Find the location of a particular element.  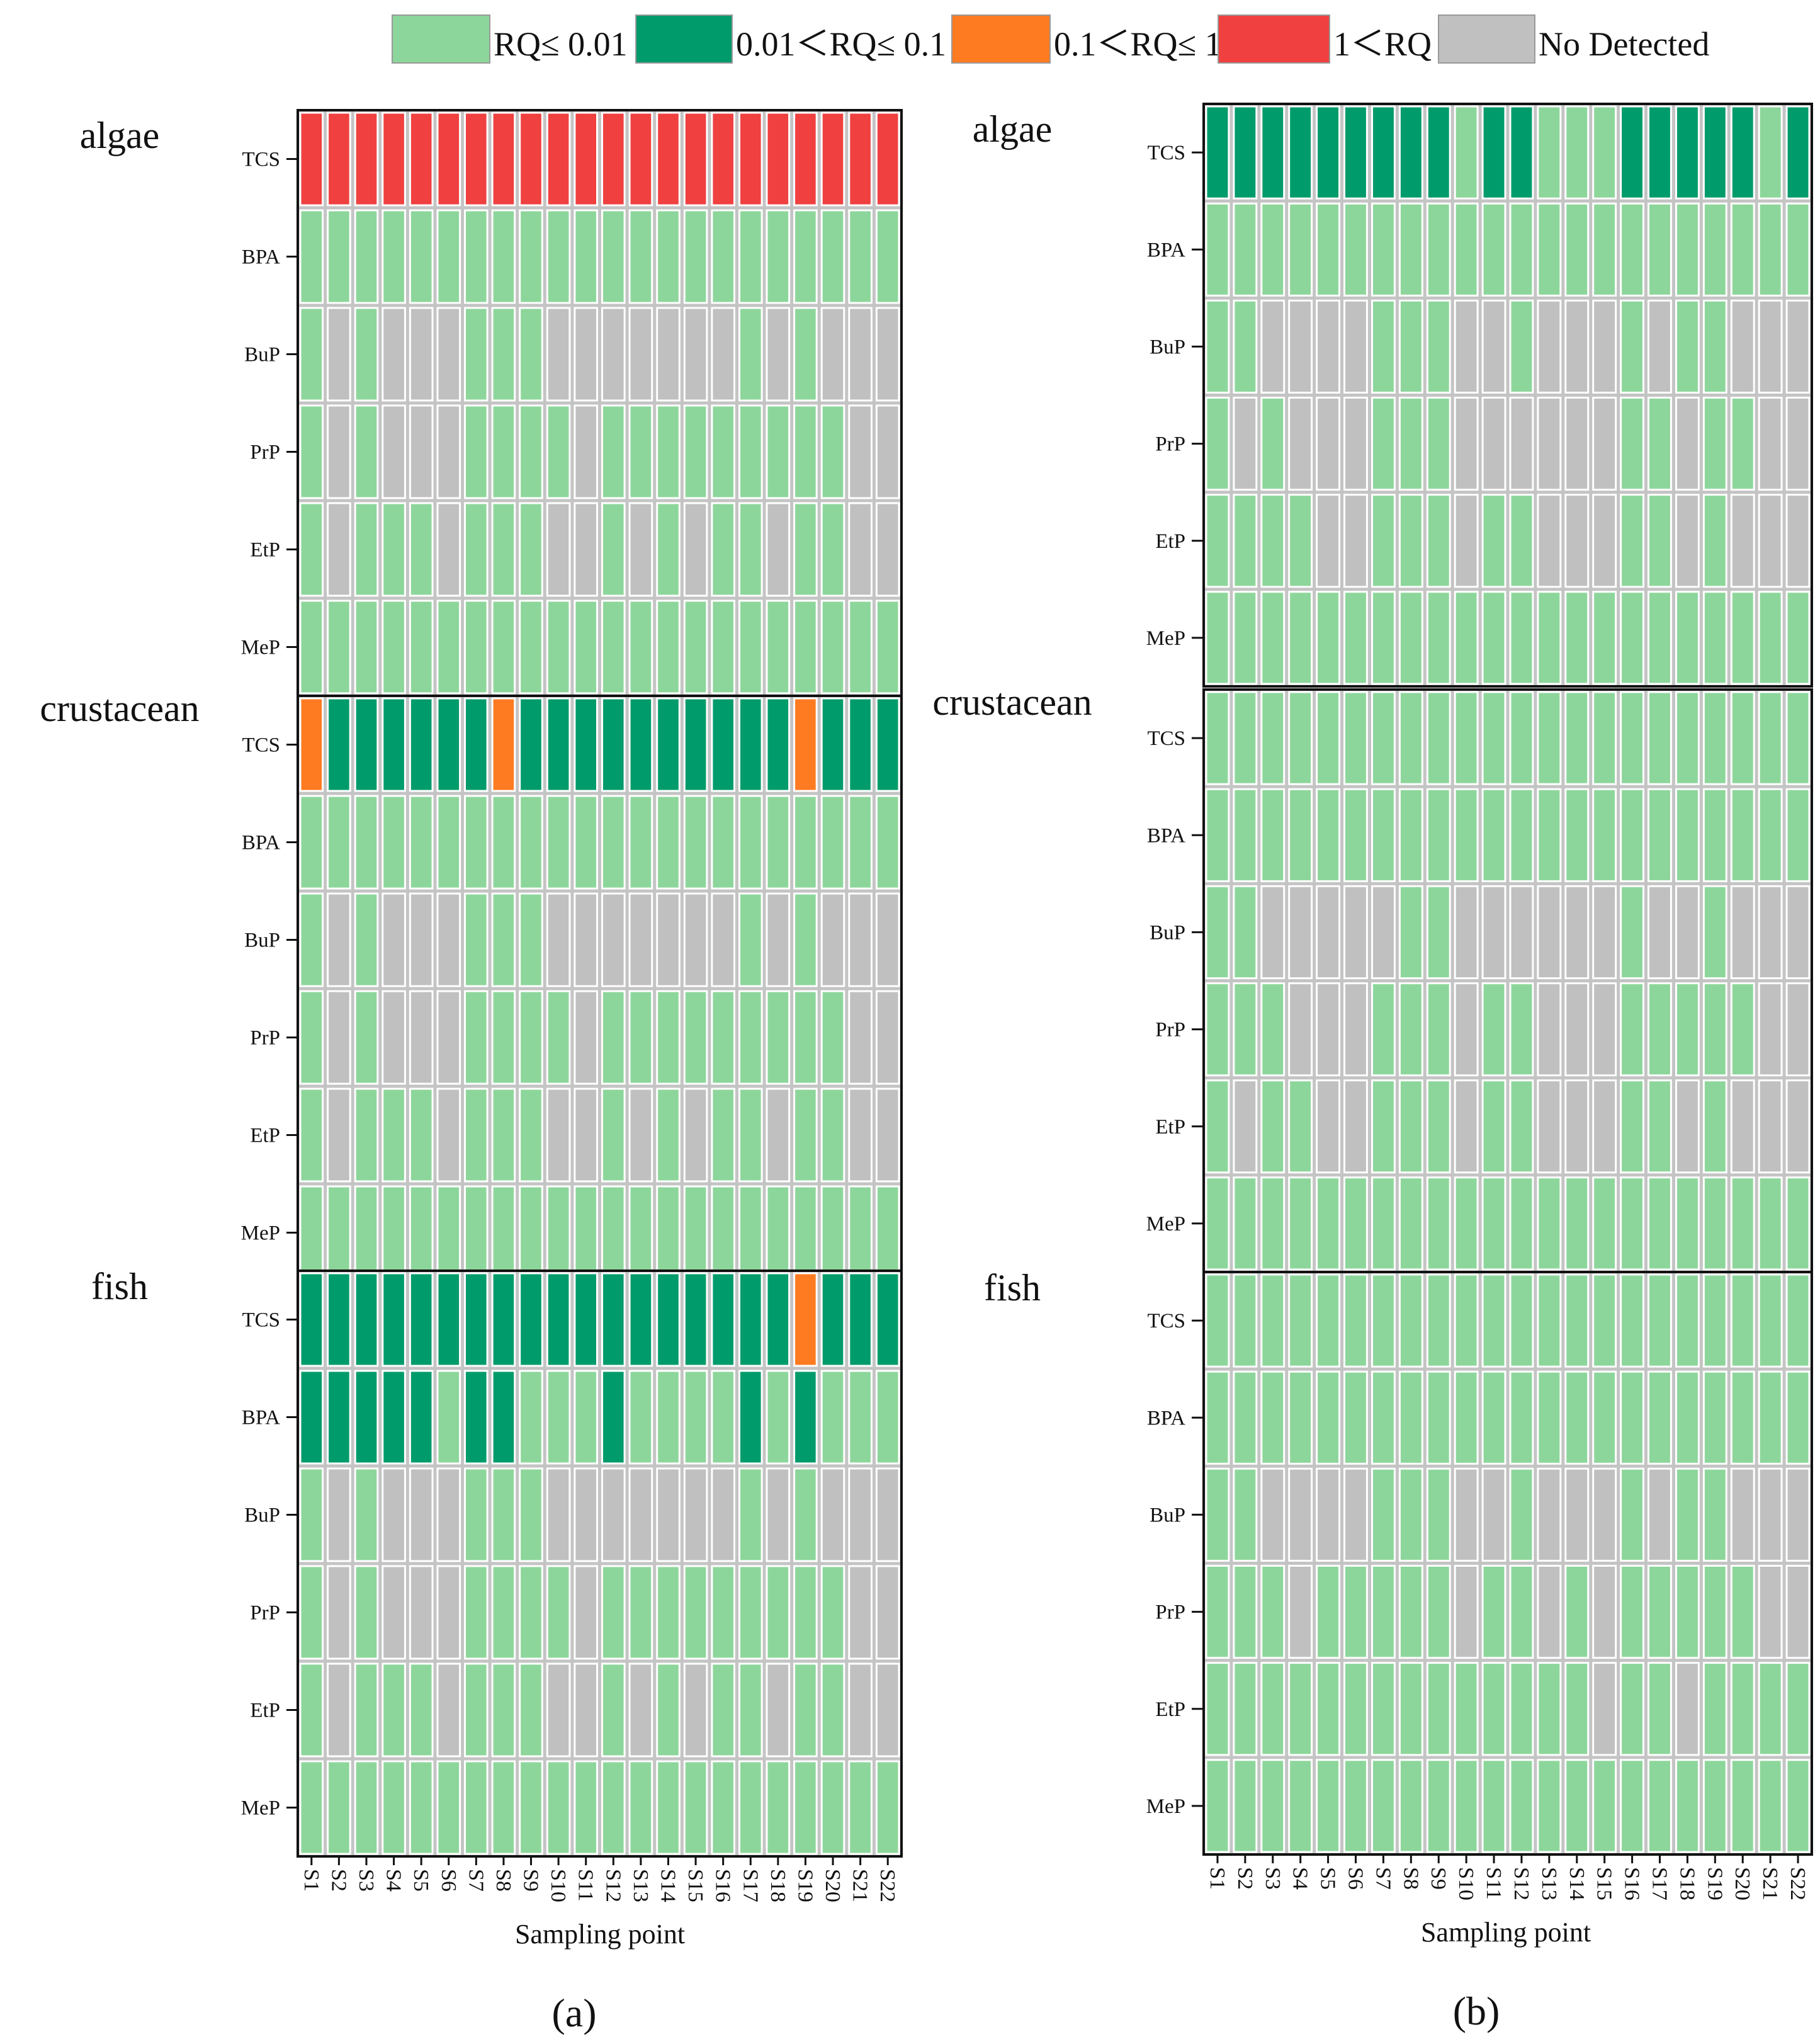

x-tick-label: S5 is located at coordinates (420, 1880).